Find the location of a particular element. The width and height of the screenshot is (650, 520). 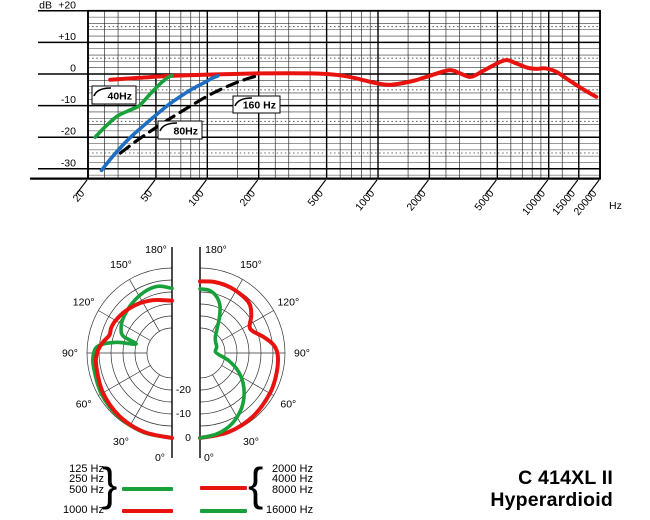

curve-lowcut-80hz is located at coordinates (159, 123).